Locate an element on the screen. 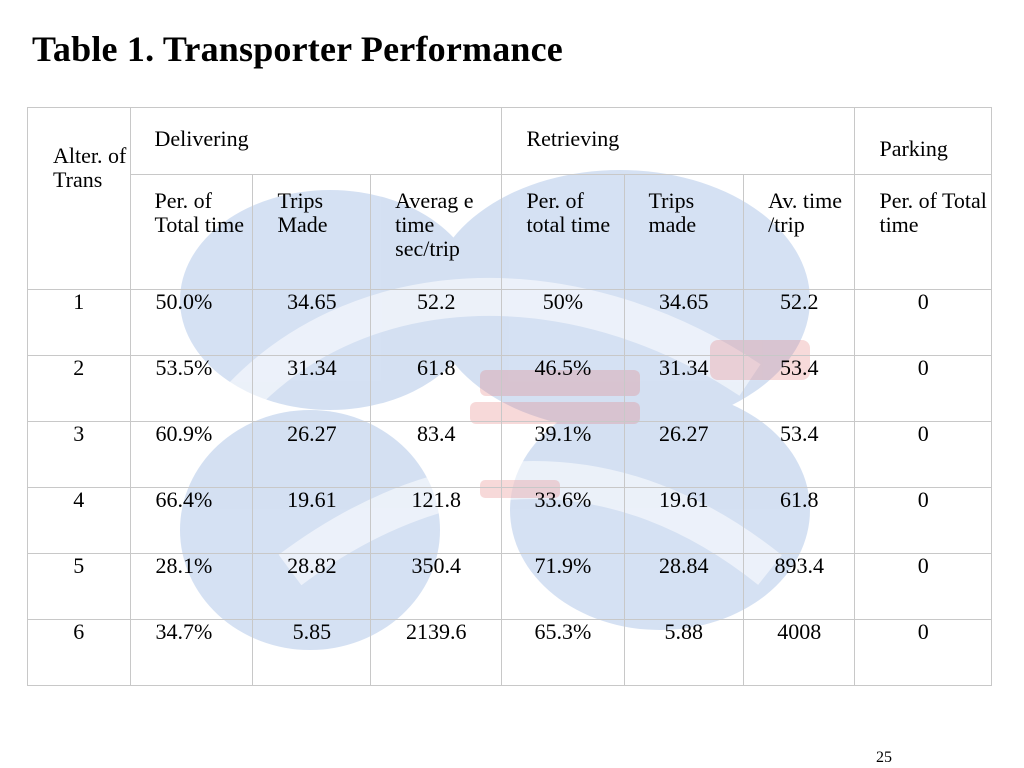  table-cell: 2139.6 is located at coordinates (436, 652).